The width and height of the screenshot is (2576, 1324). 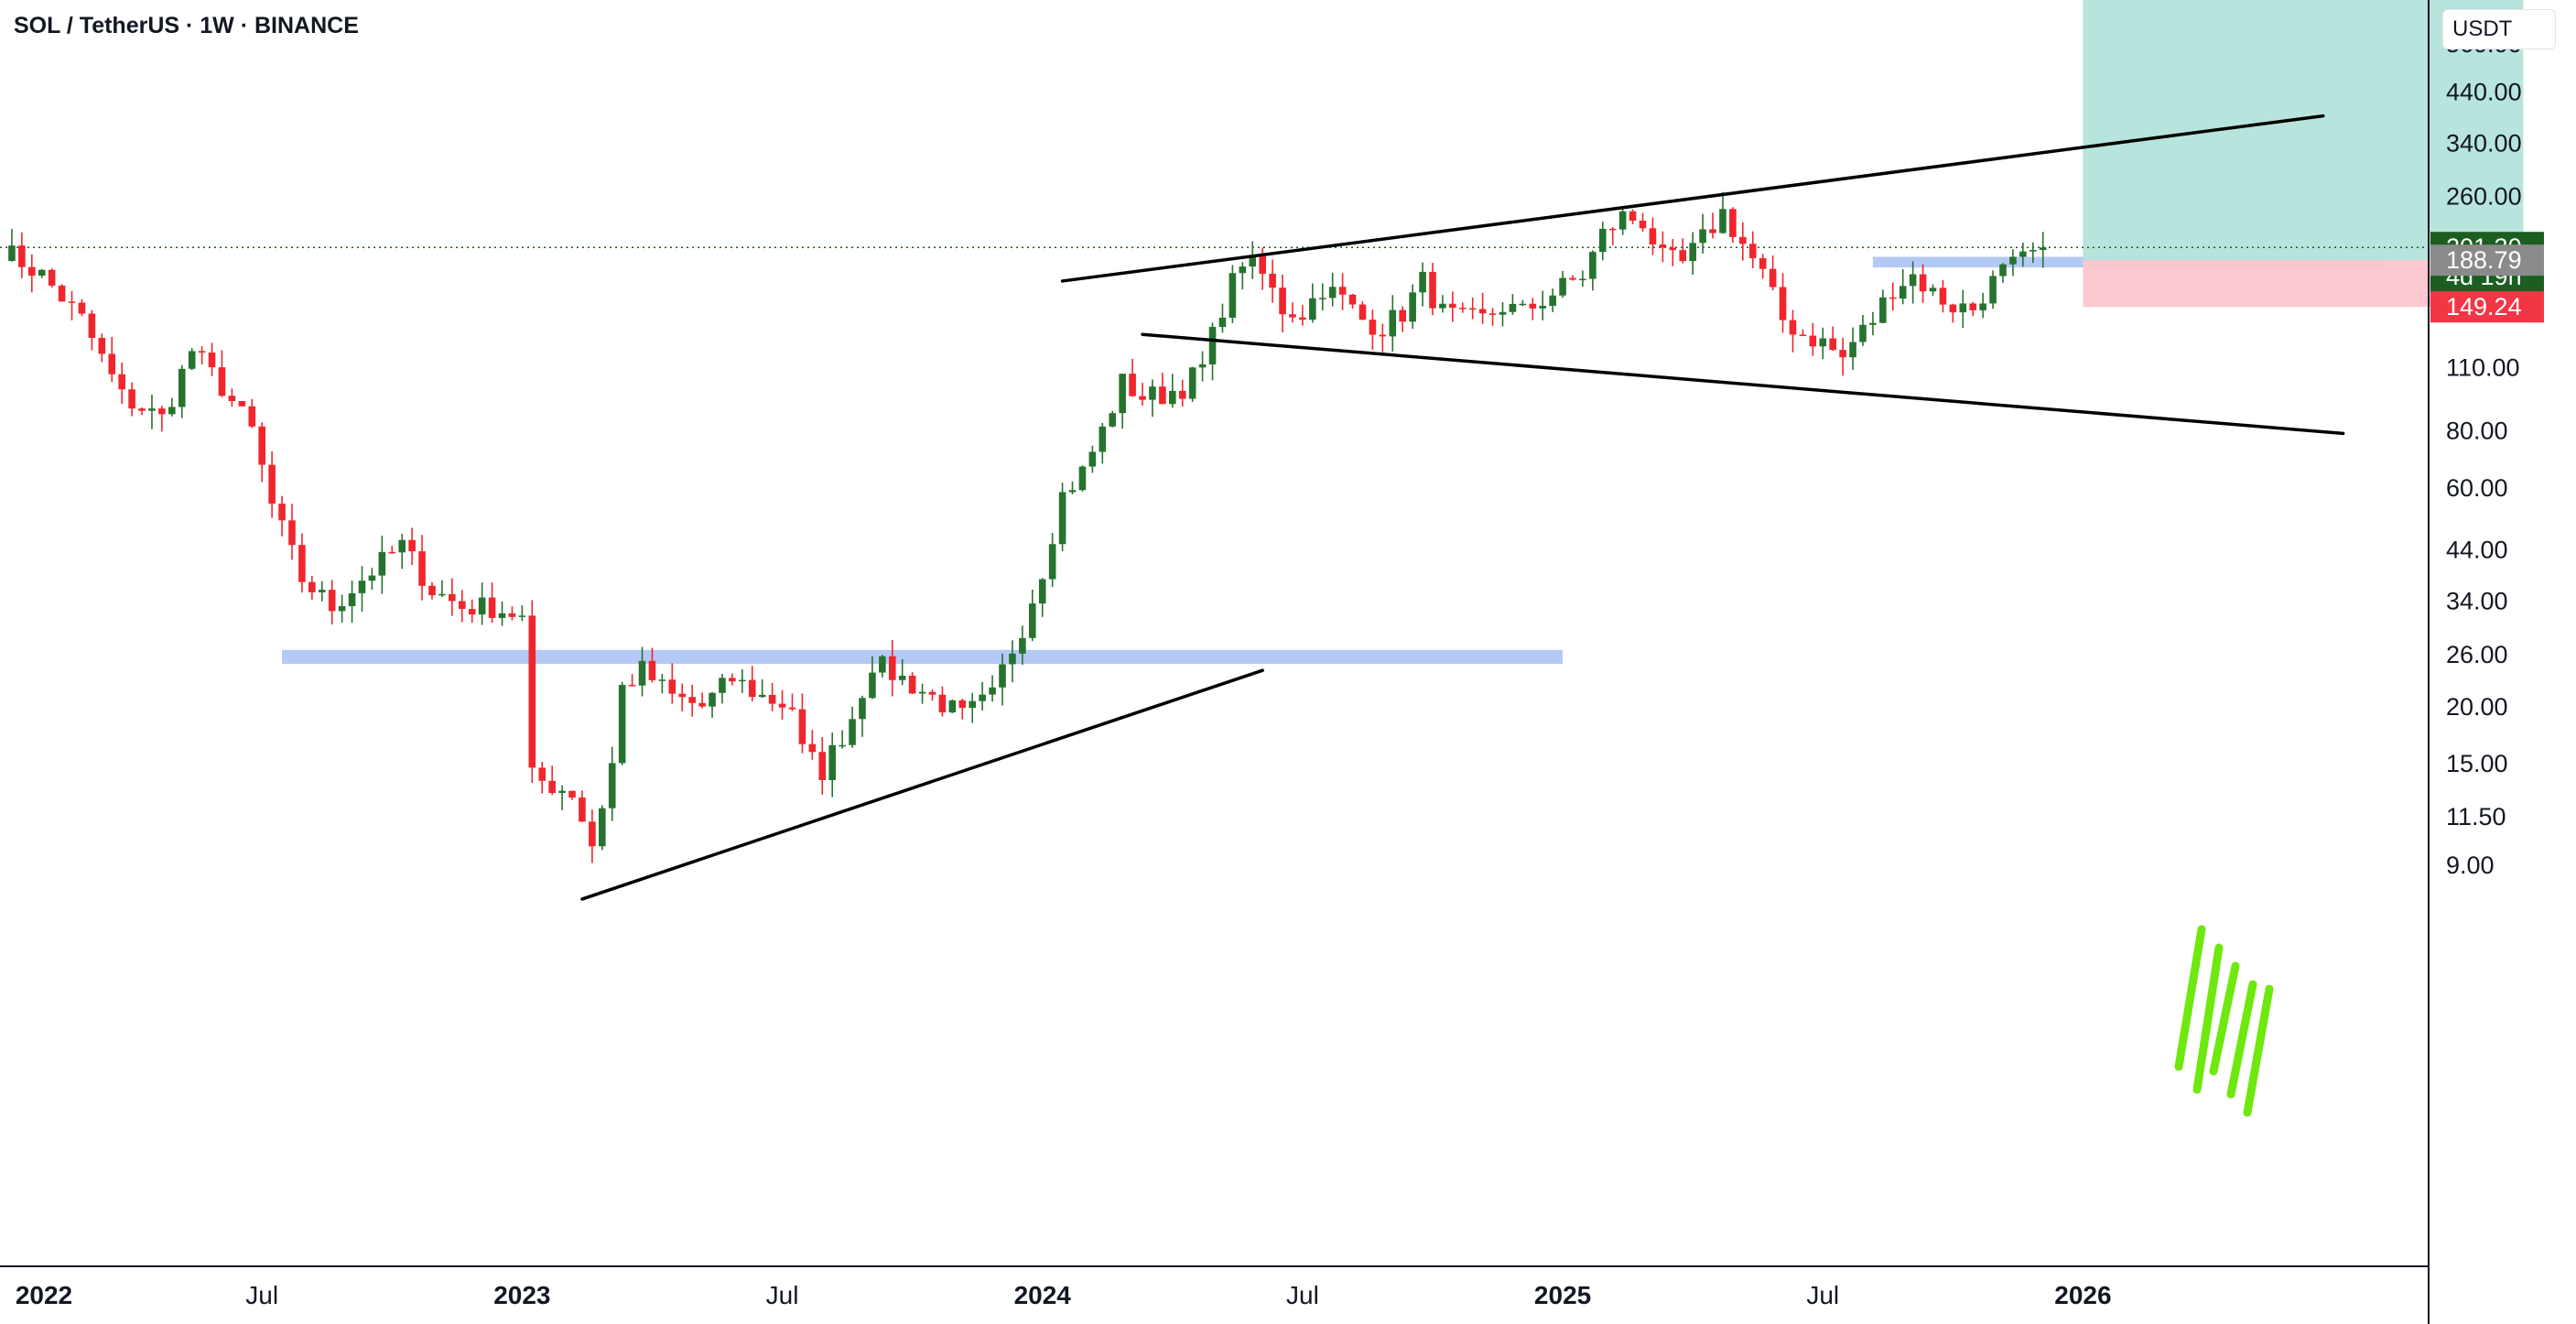 What do you see at coordinates (2484, 306) in the screenshot?
I see `price-tag-value: 149.24` at bounding box center [2484, 306].